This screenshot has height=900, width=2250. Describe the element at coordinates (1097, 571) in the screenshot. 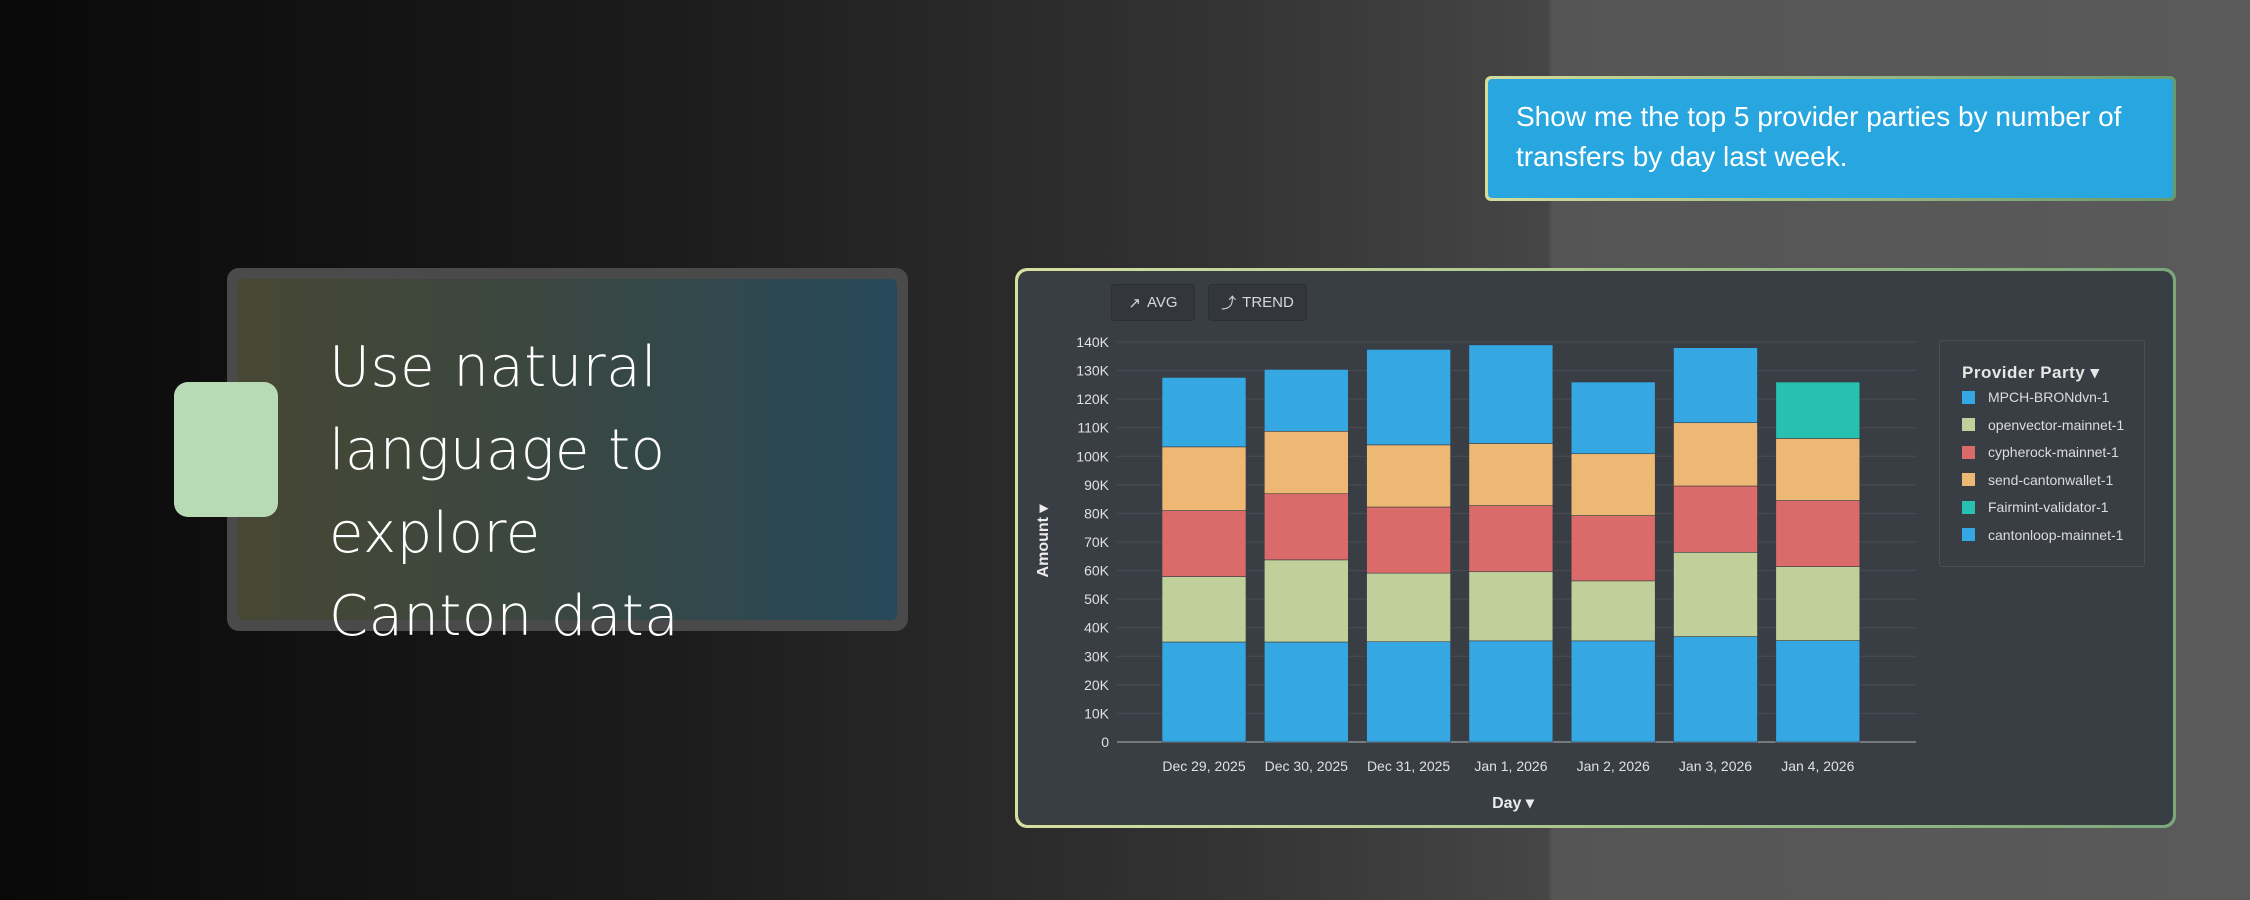

I see `y-tick-label: 60K` at that location.